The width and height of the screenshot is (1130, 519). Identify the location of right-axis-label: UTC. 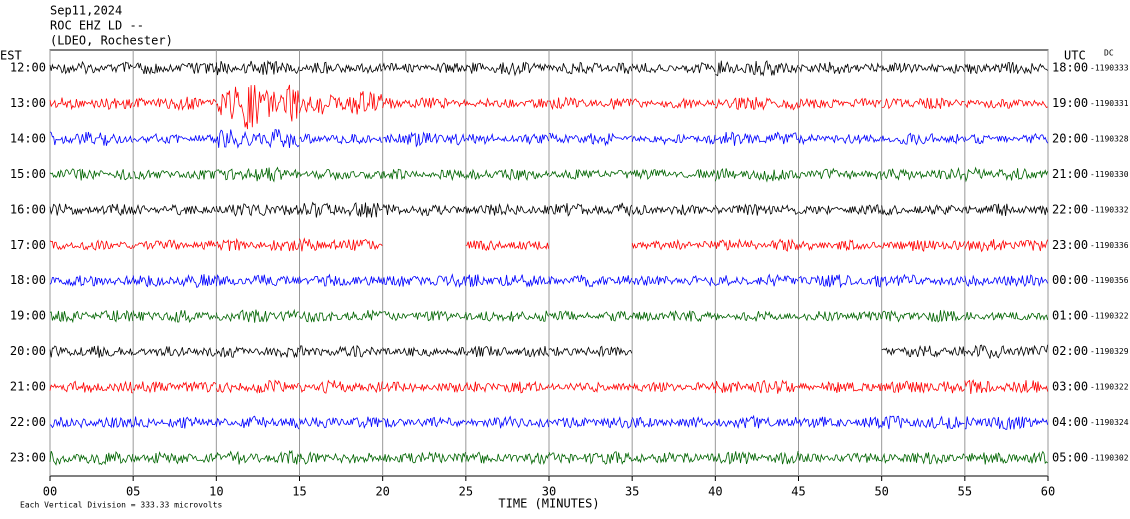
(1075, 56).